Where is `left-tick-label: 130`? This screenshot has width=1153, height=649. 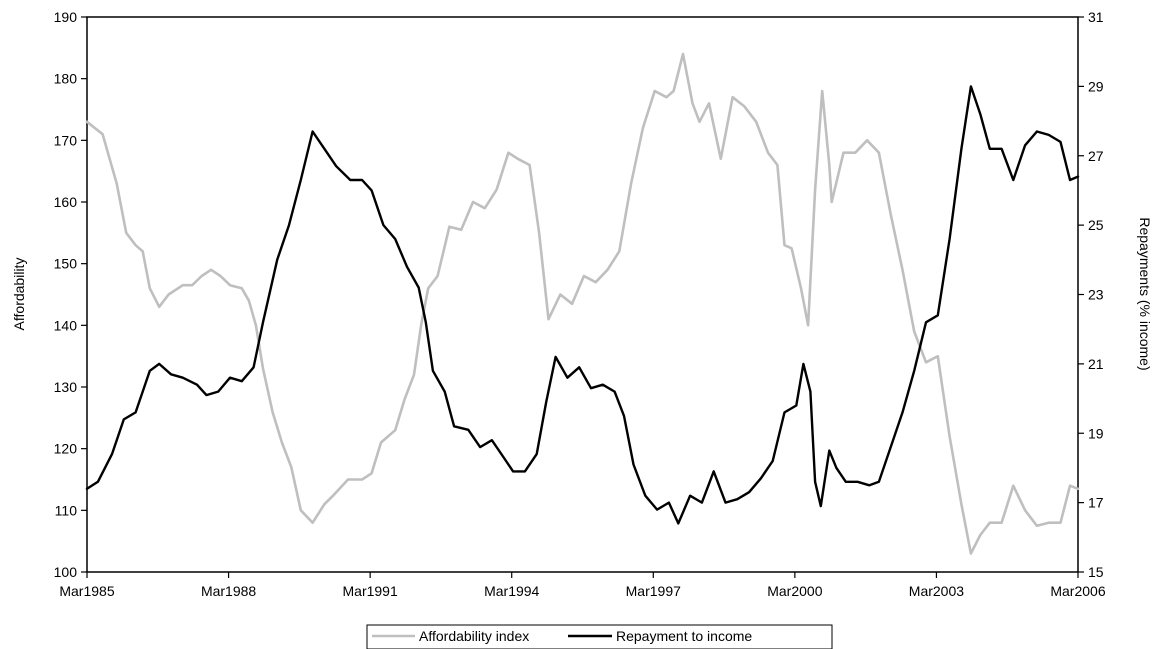 left-tick-label: 130 is located at coordinates (66, 387).